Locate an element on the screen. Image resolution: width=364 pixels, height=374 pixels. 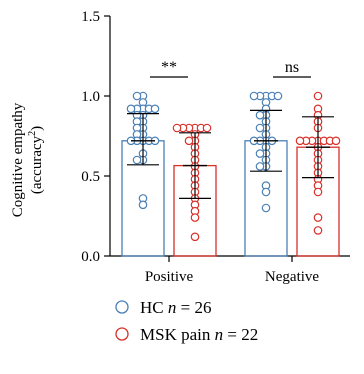
legend: HC n = 26 MSK pain n = 22 is located at coordinates (186, 321).